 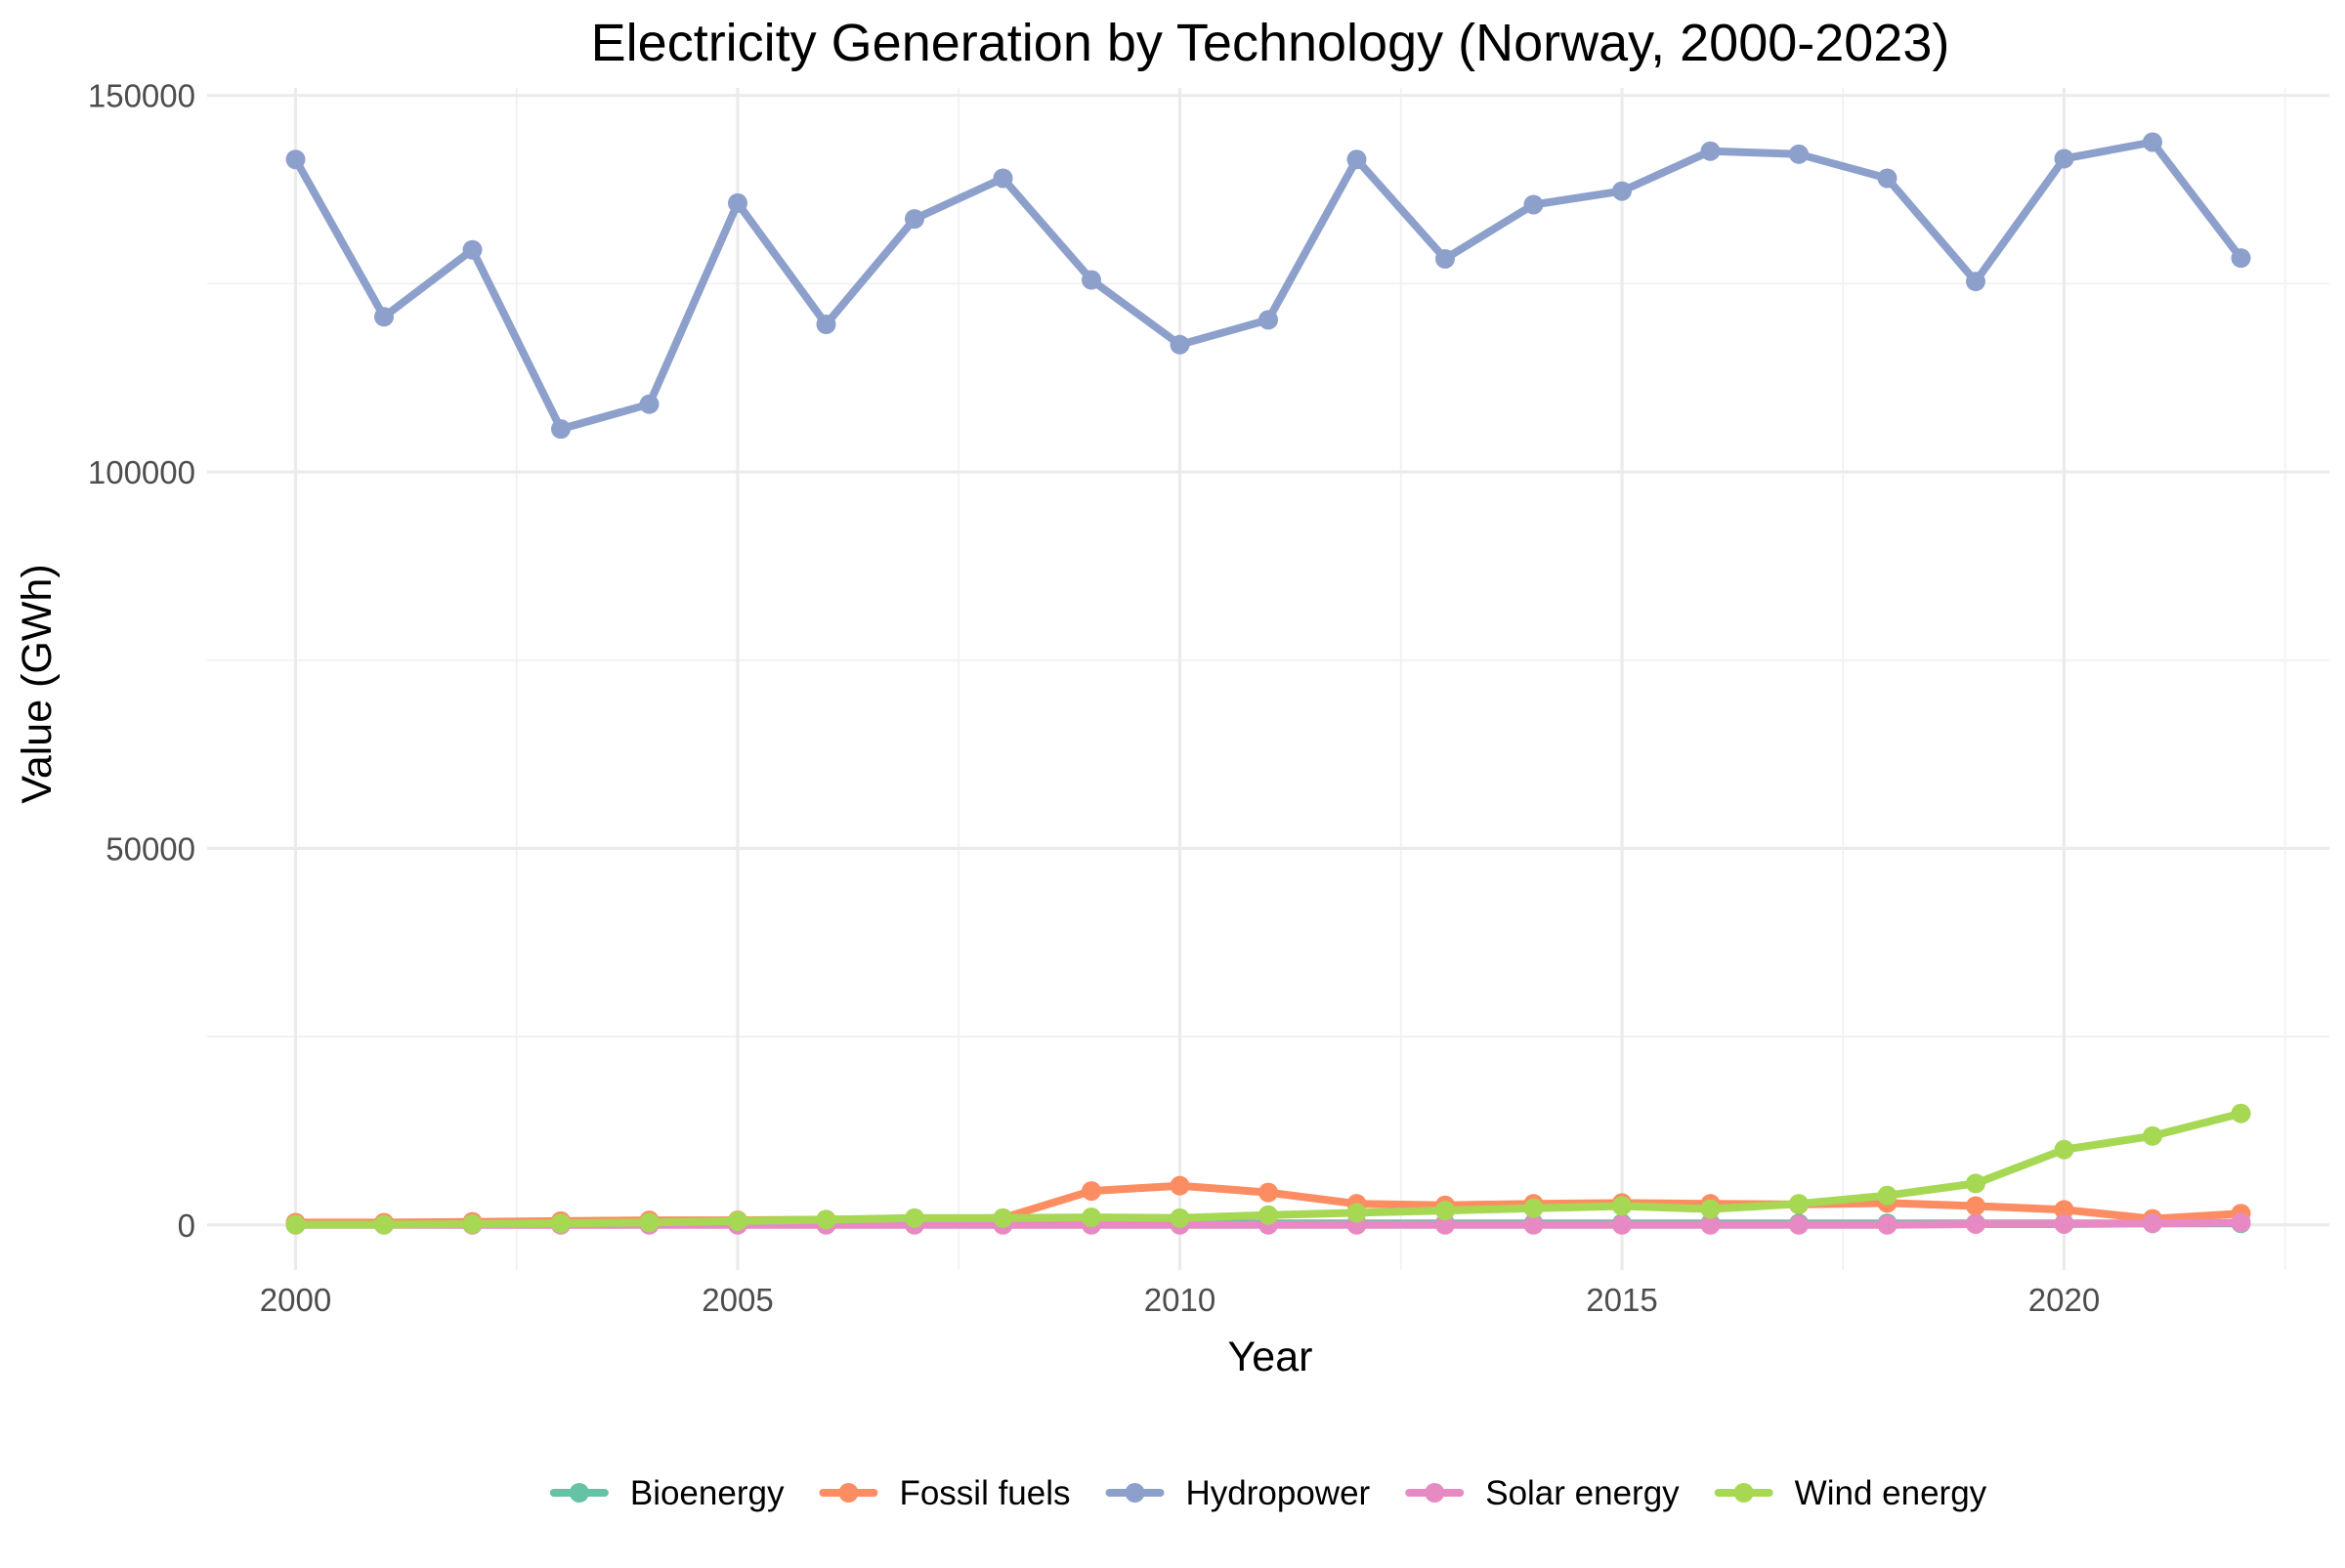 I want to click on x-tick-label: 2010, so click(x=1179, y=1300).